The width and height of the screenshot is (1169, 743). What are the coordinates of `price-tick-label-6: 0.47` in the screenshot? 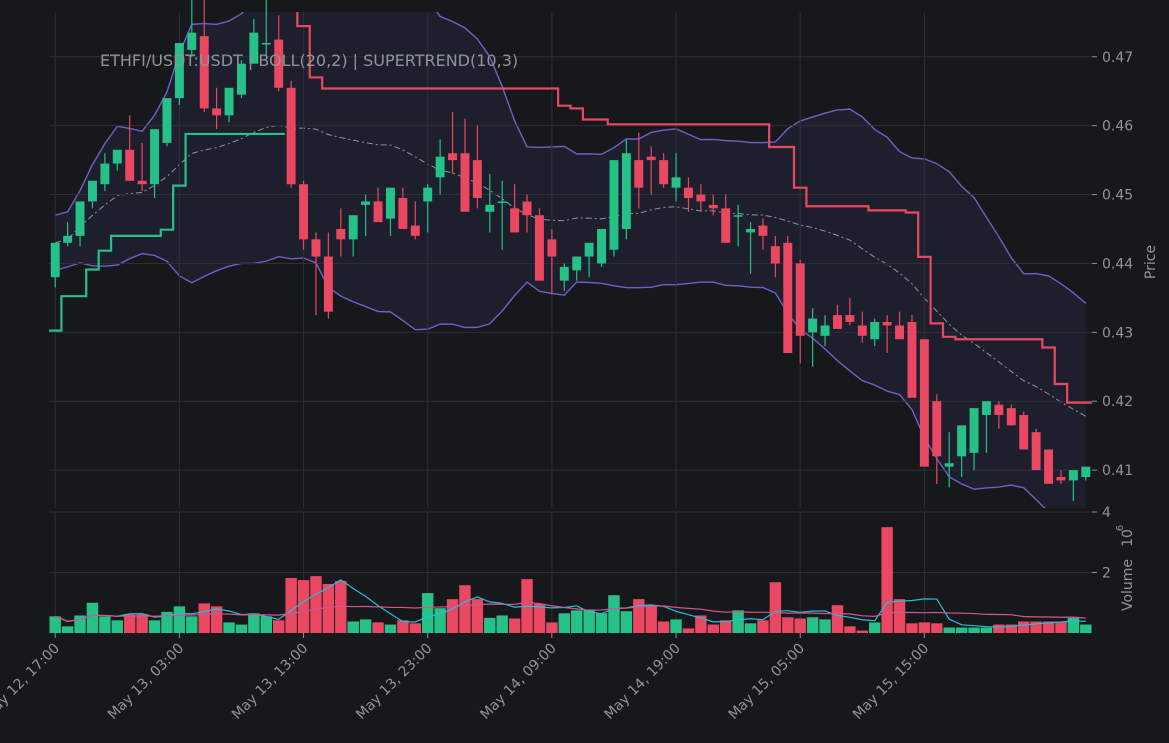 It's located at (1117, 58).